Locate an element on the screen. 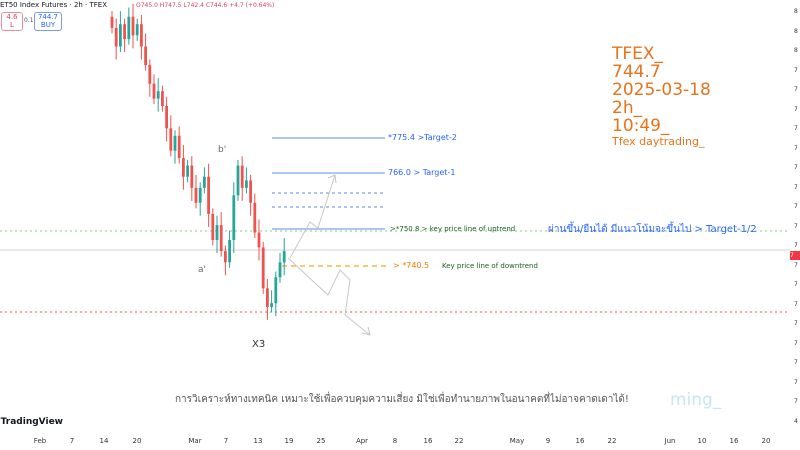 Image resolution: width=800 pixels, height=450 pixels. time-tick: 8 is located at coordinates (395, 441).